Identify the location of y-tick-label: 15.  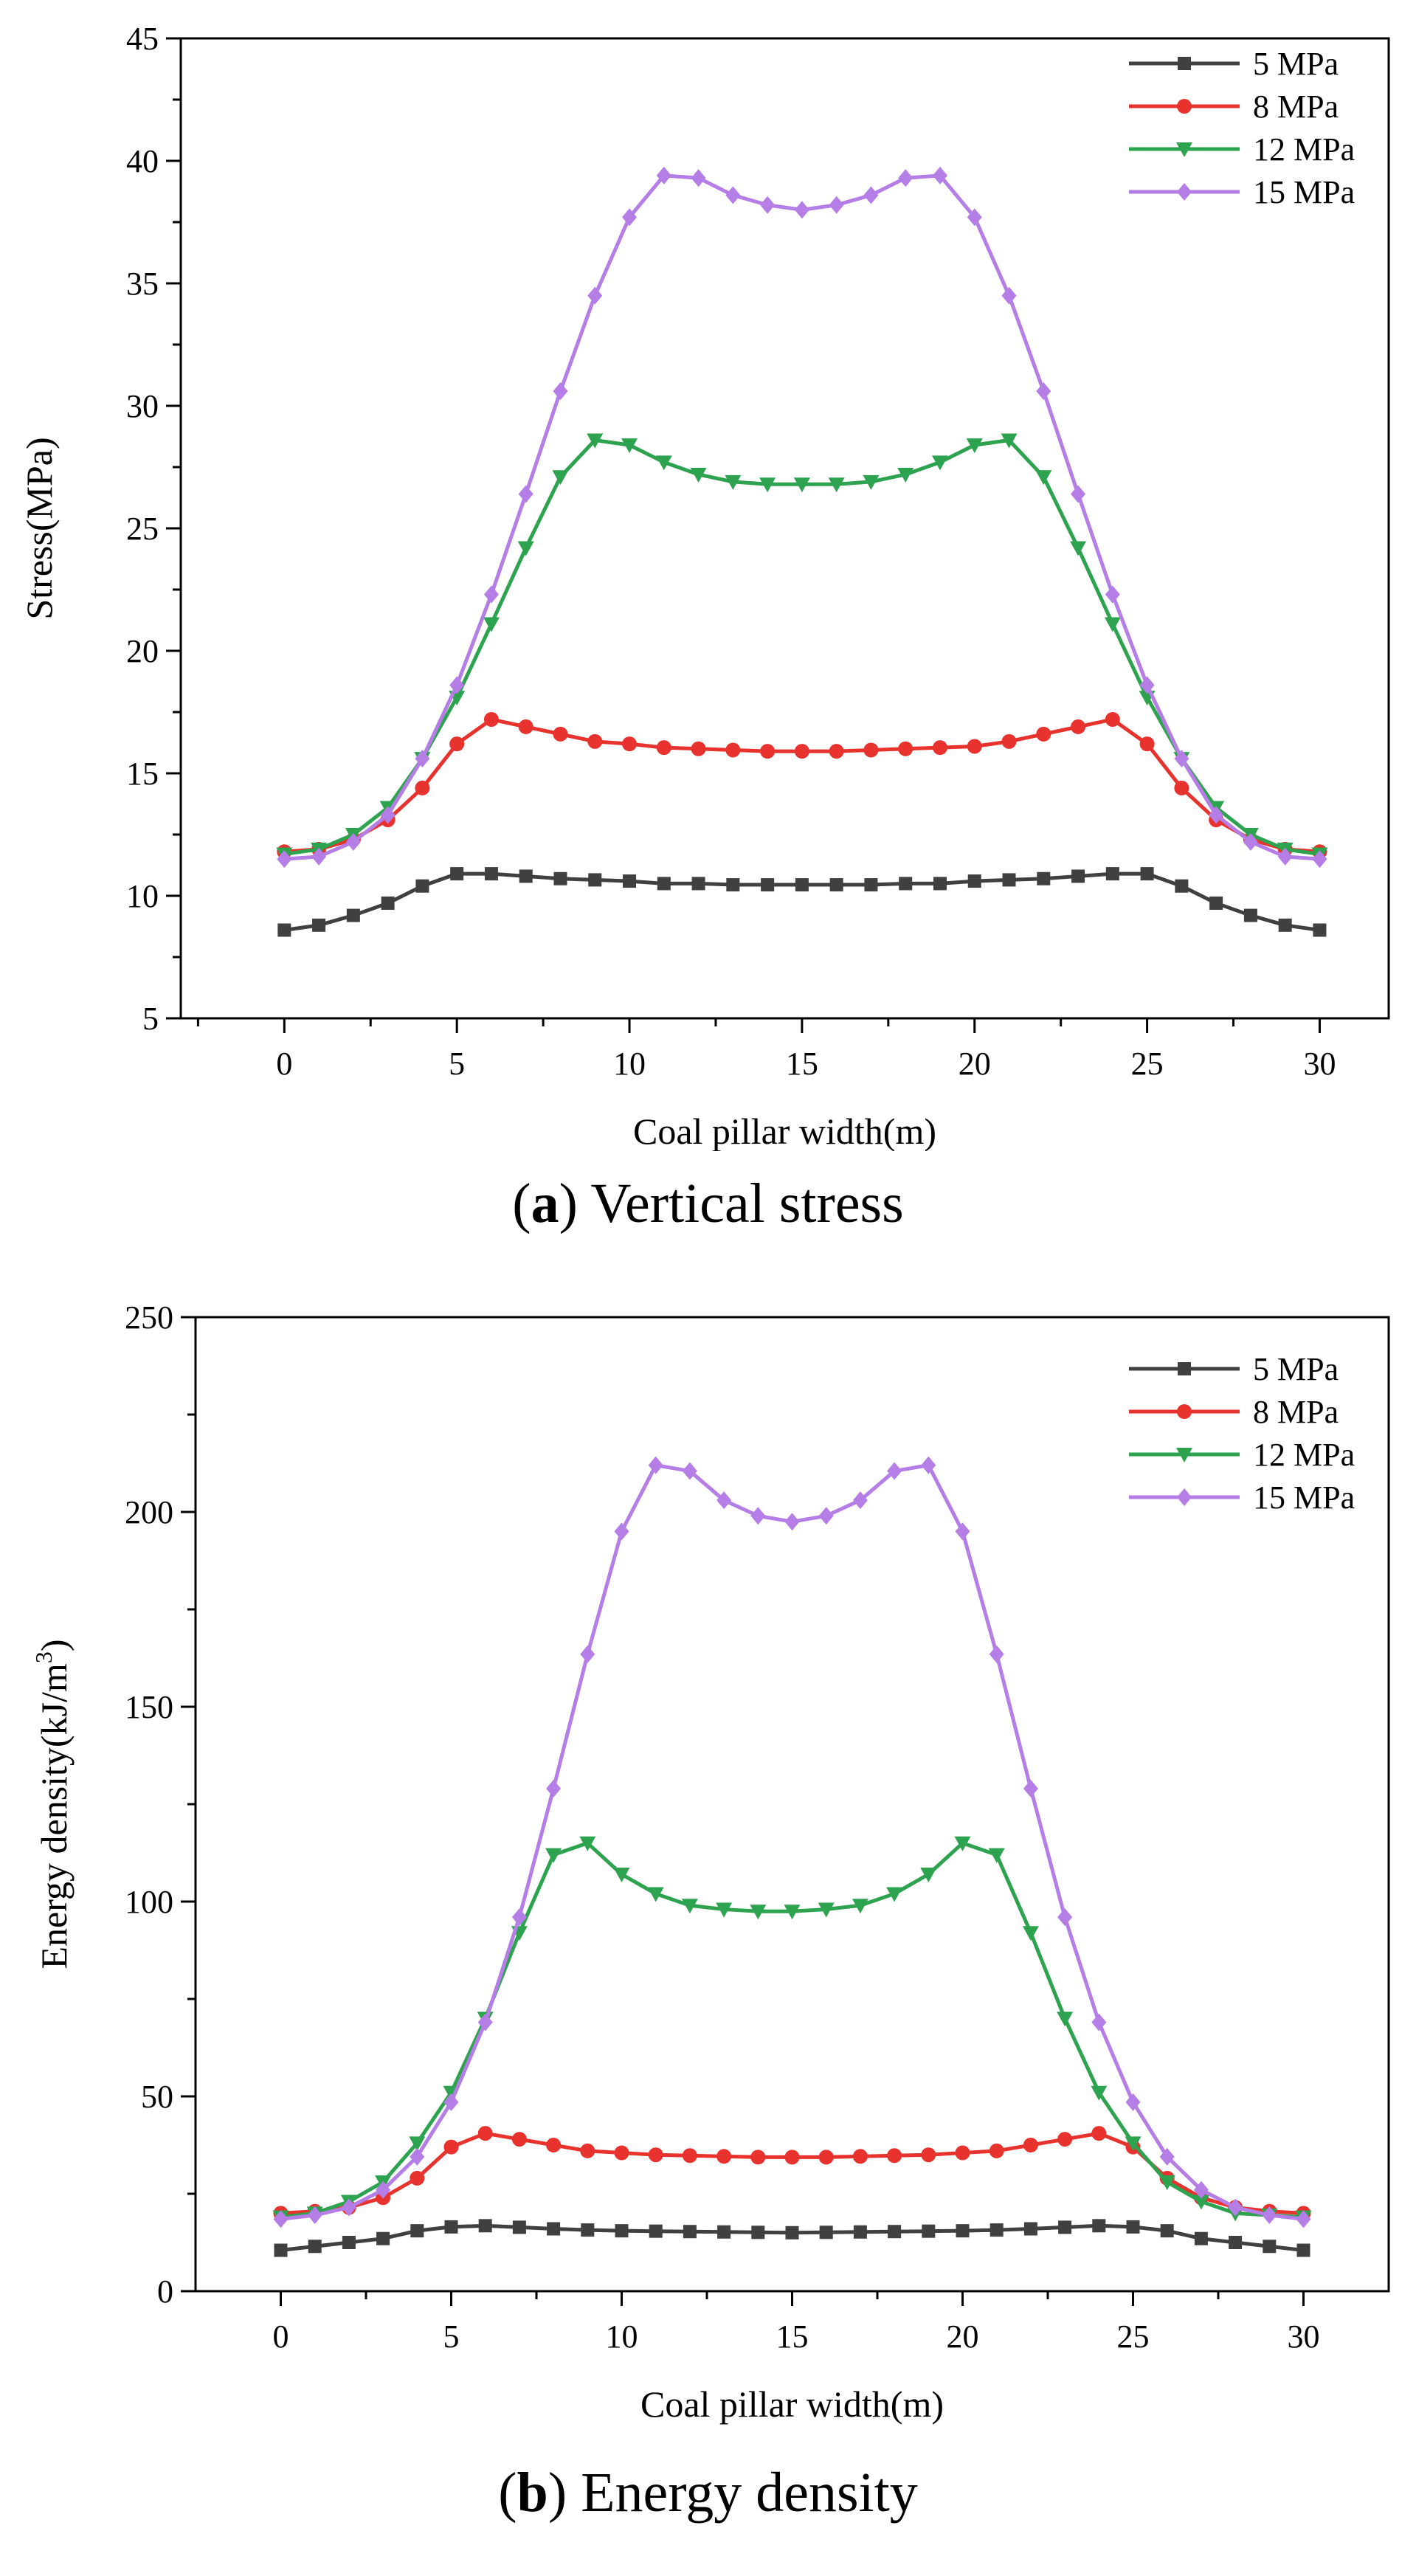
(142, 774).